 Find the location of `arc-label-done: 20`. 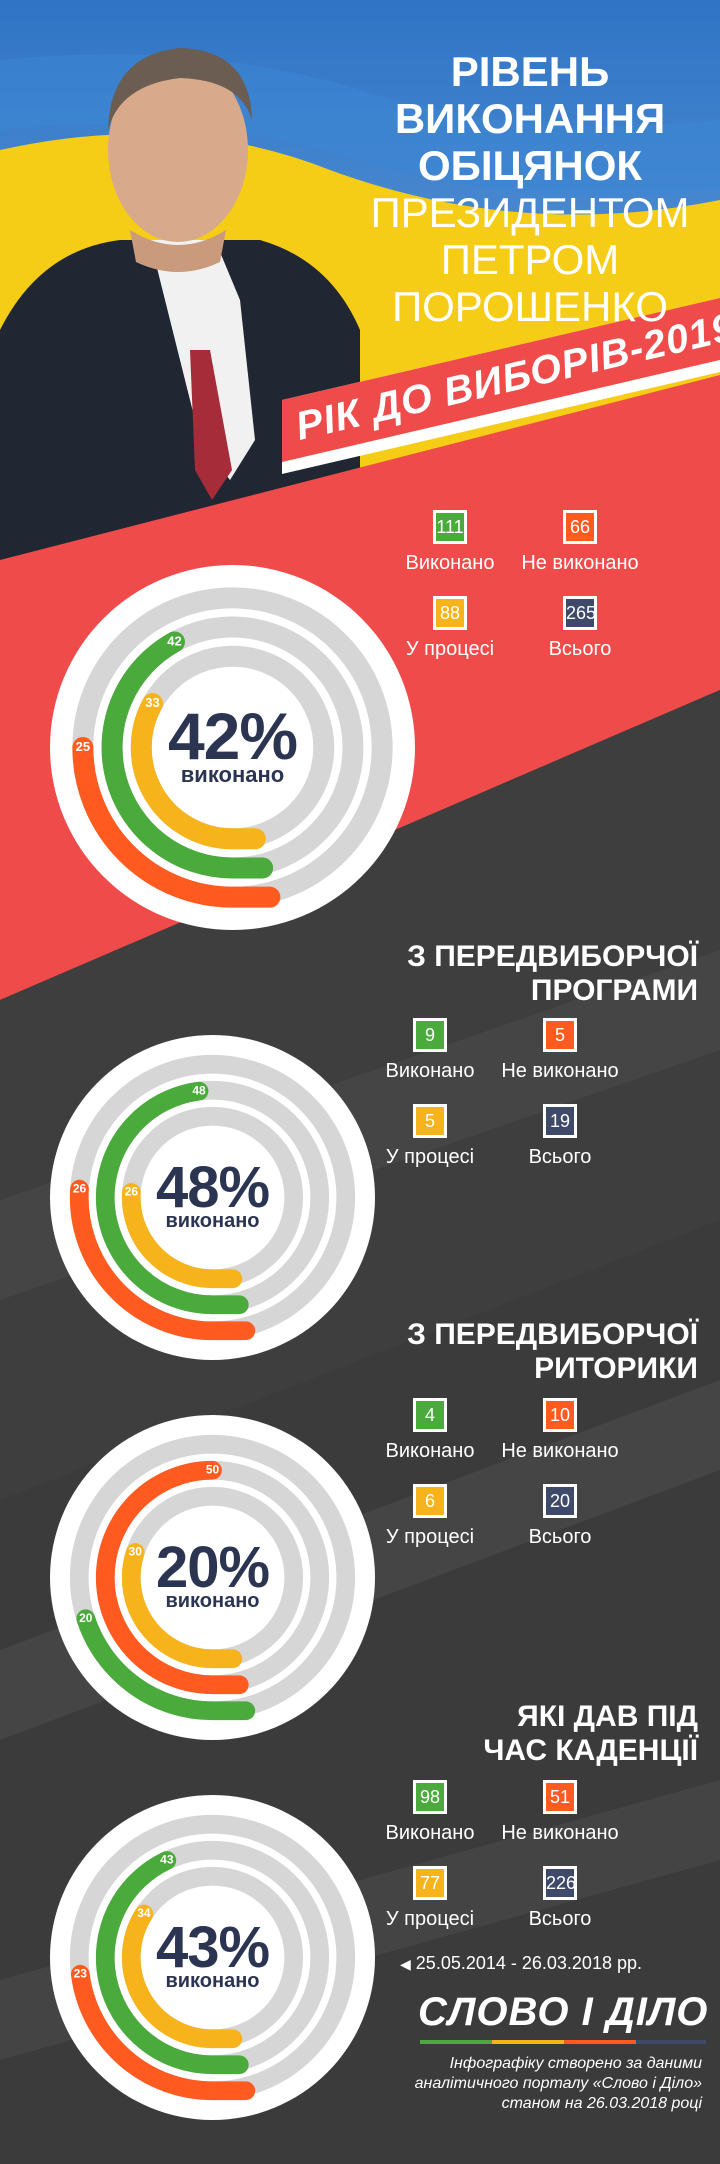

arc-label-done: 20 is located at coordinates (86, 1618).